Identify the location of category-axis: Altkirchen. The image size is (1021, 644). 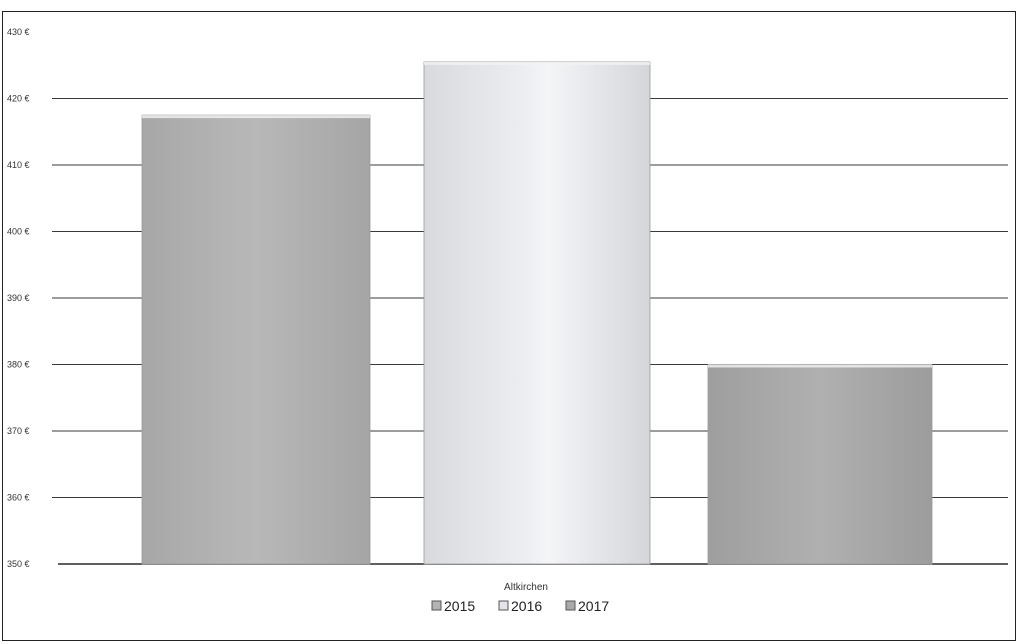
(526, 587).